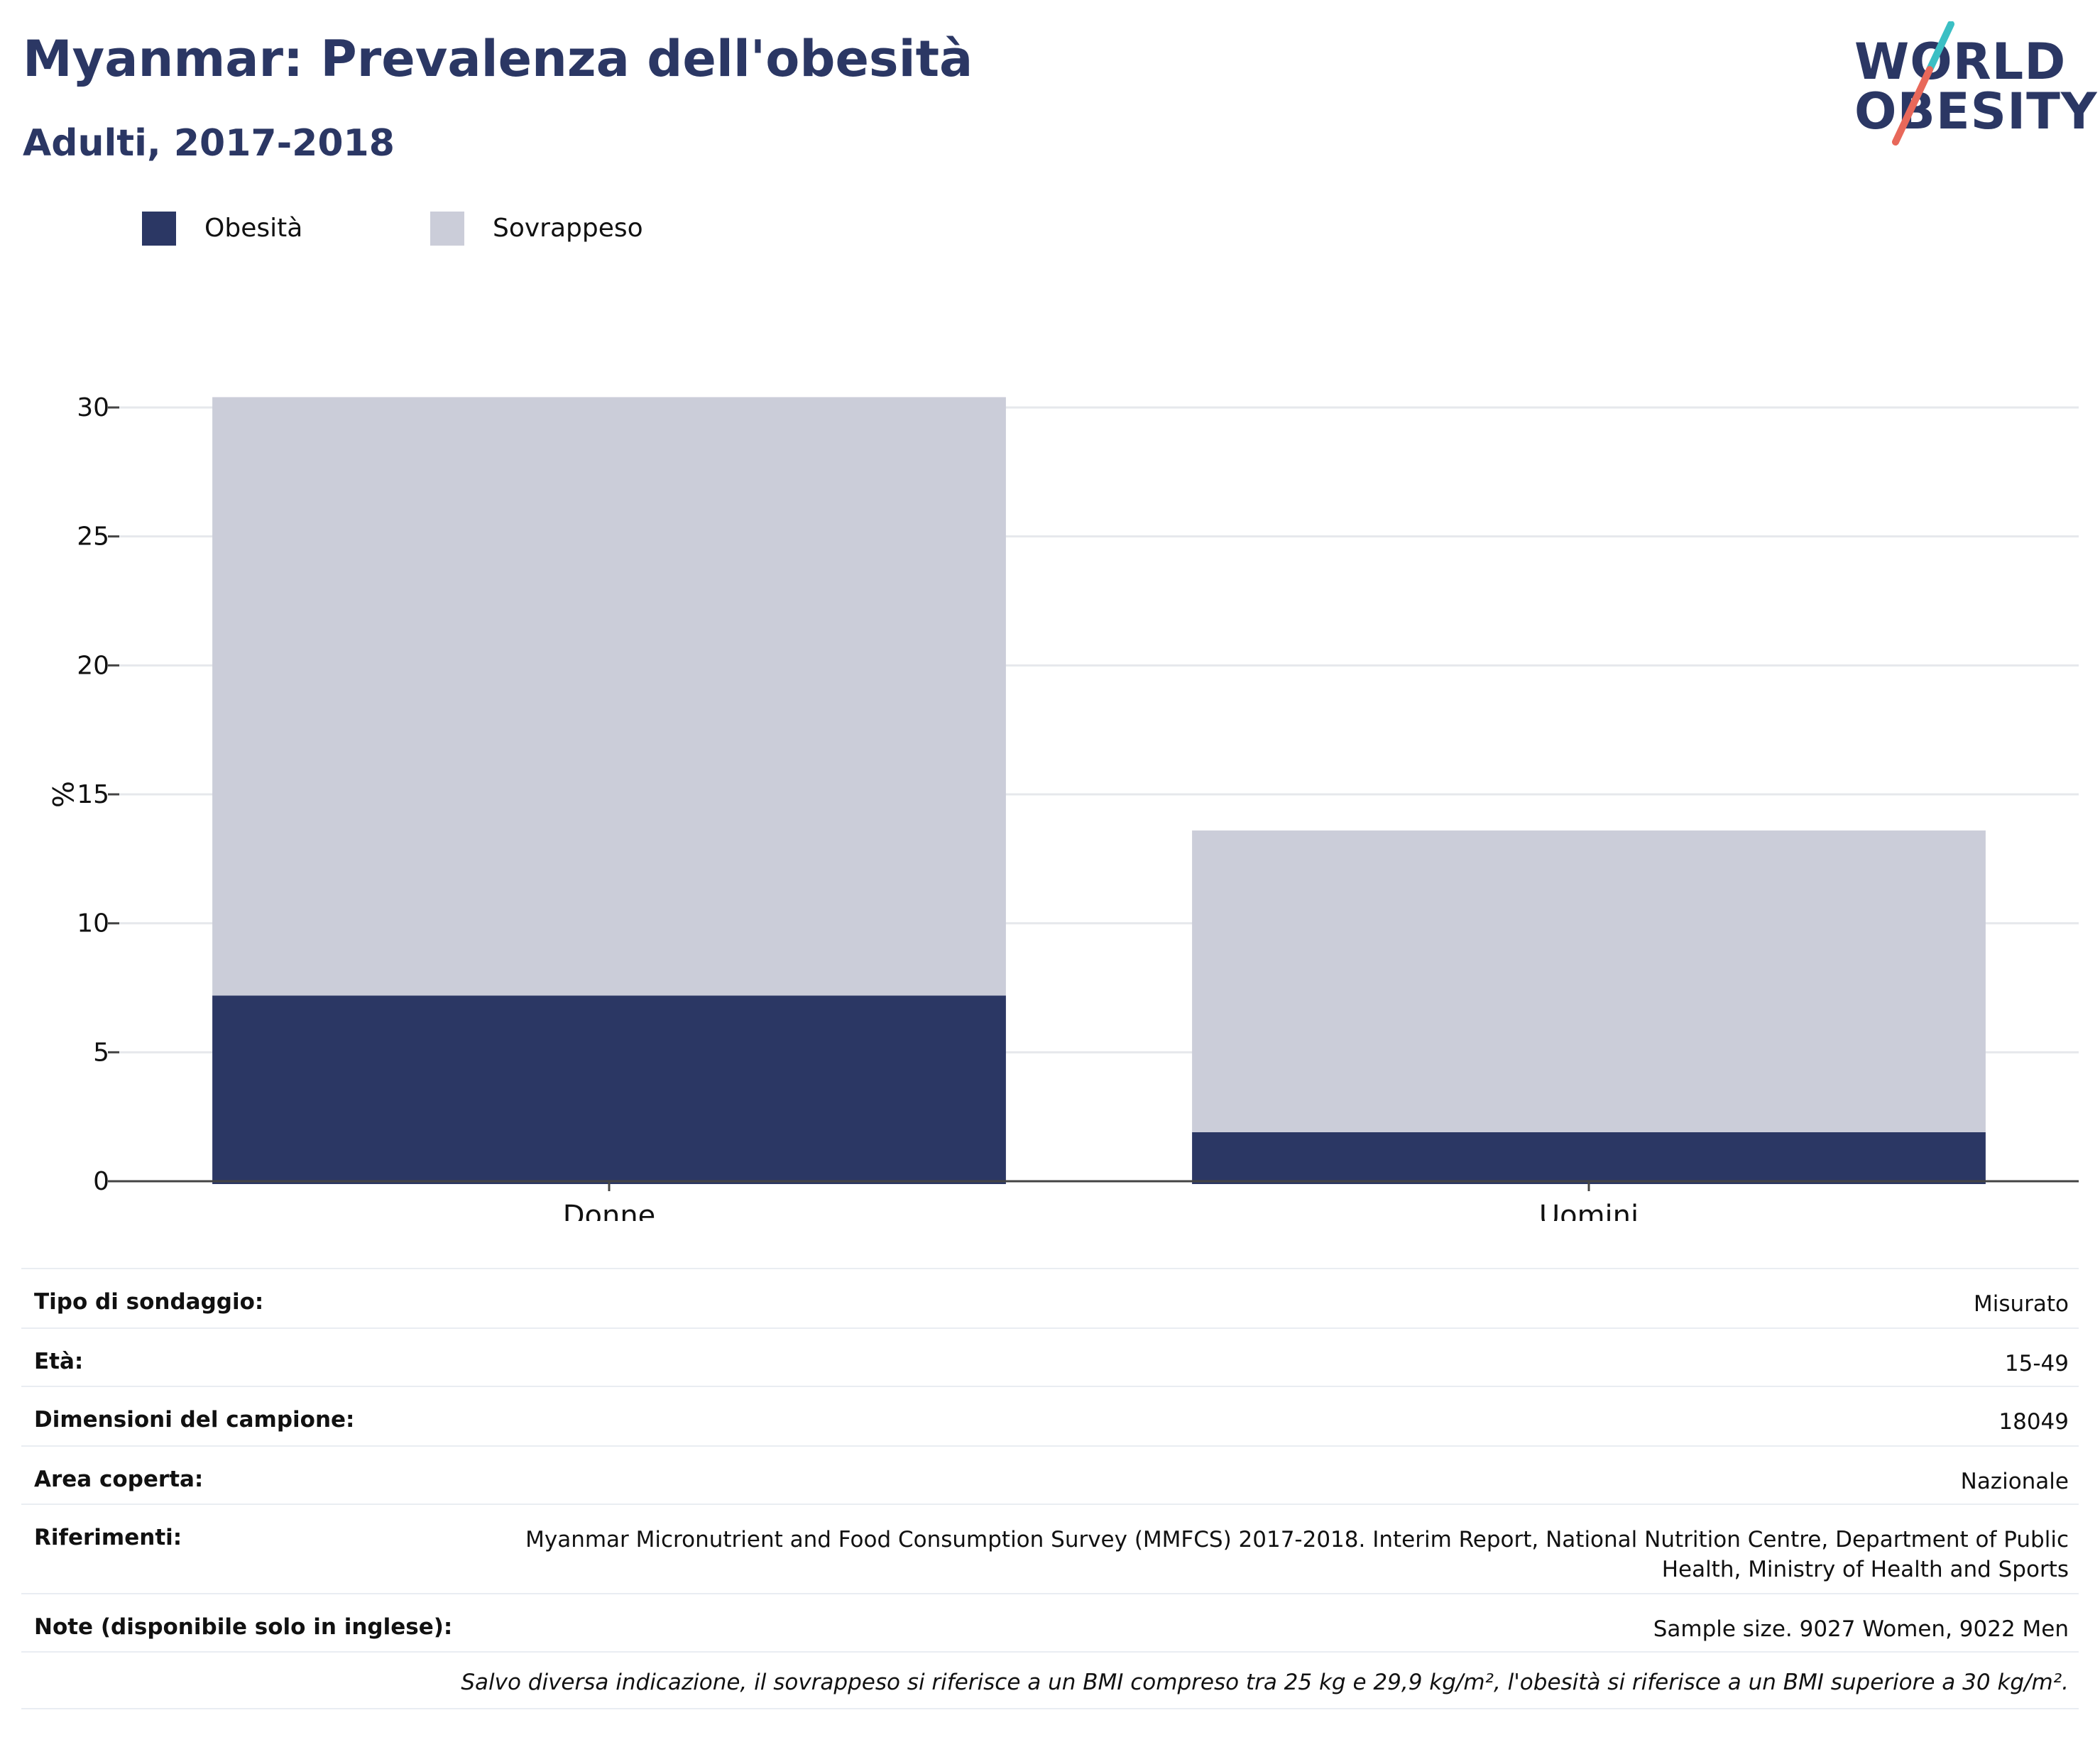 The height and width of the screenshot is (1747, 2100). Describe the element at coordinates (93, 537) in the screenshot. I see `y-tick-label: 25` at that location.